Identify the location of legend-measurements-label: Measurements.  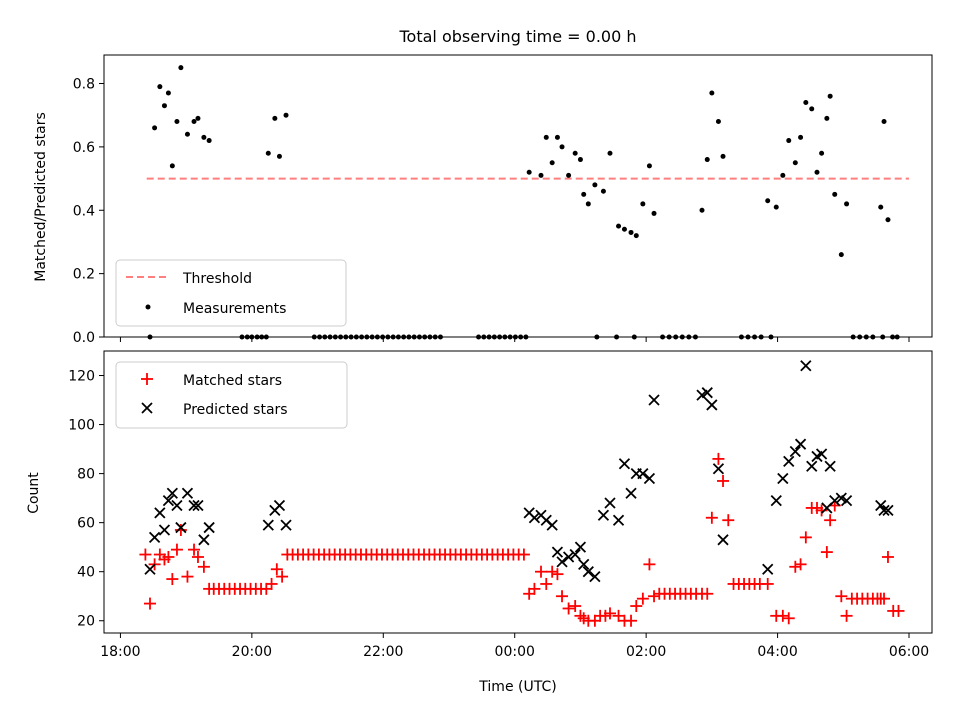
(234, 309).